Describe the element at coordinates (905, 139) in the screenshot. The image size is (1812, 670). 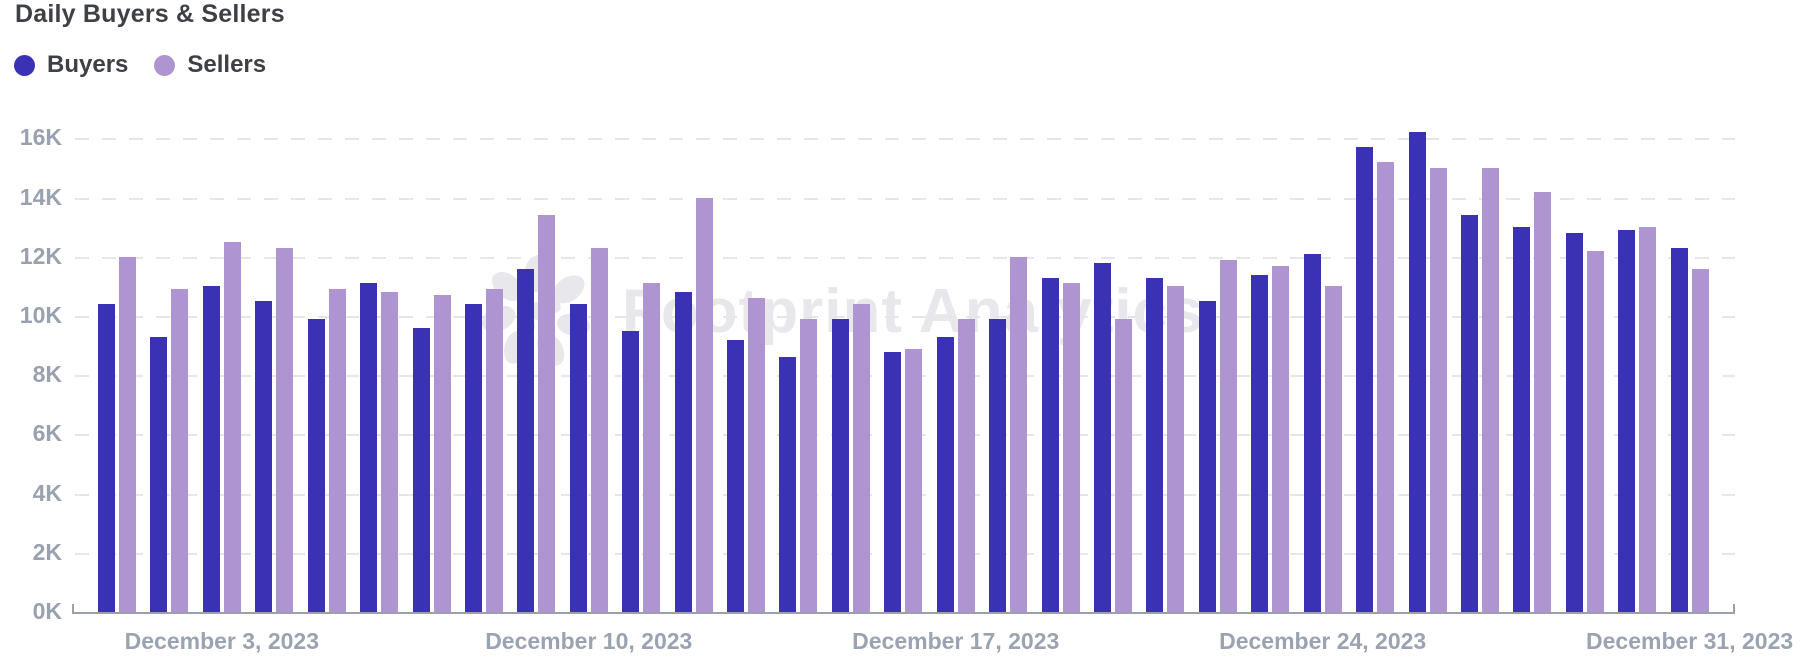
I see `gridline-16K` at that location.